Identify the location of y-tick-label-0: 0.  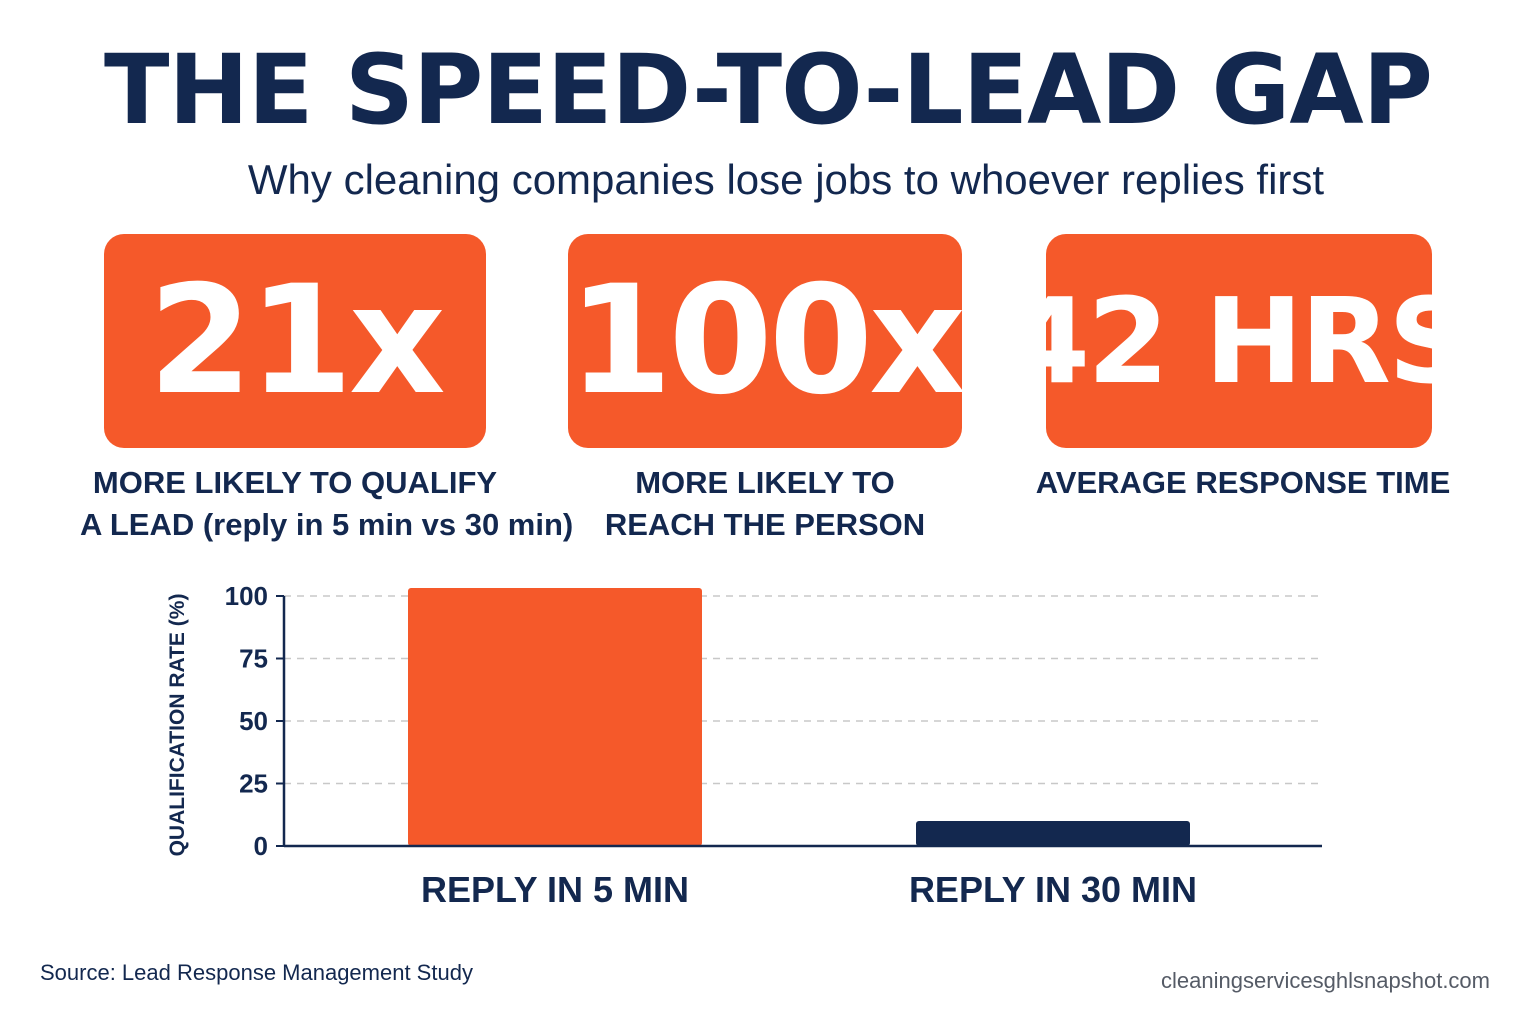
(261, 846).